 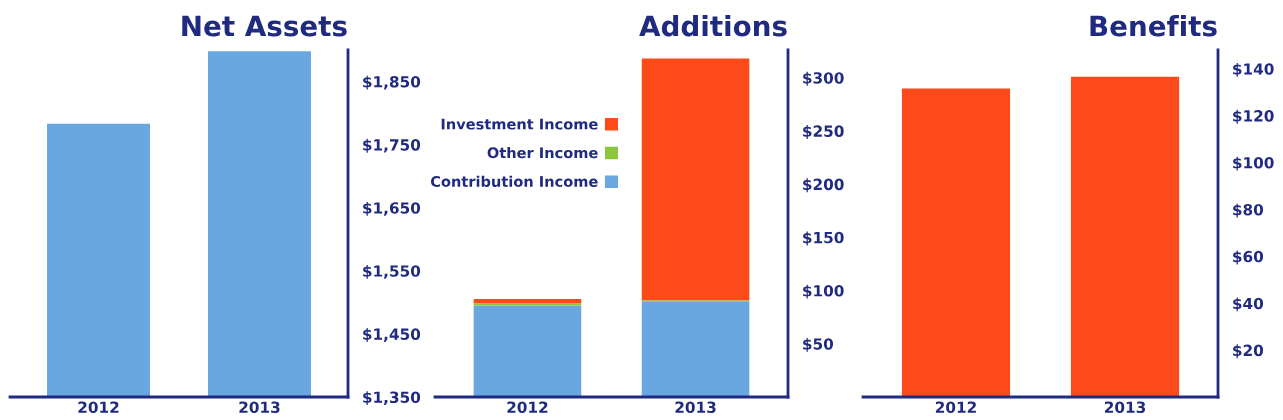 What do you see at coordinates (392, 398) in the screenshot?
I see `y-tick-label: $1,350` at bounding box center [392, 398].